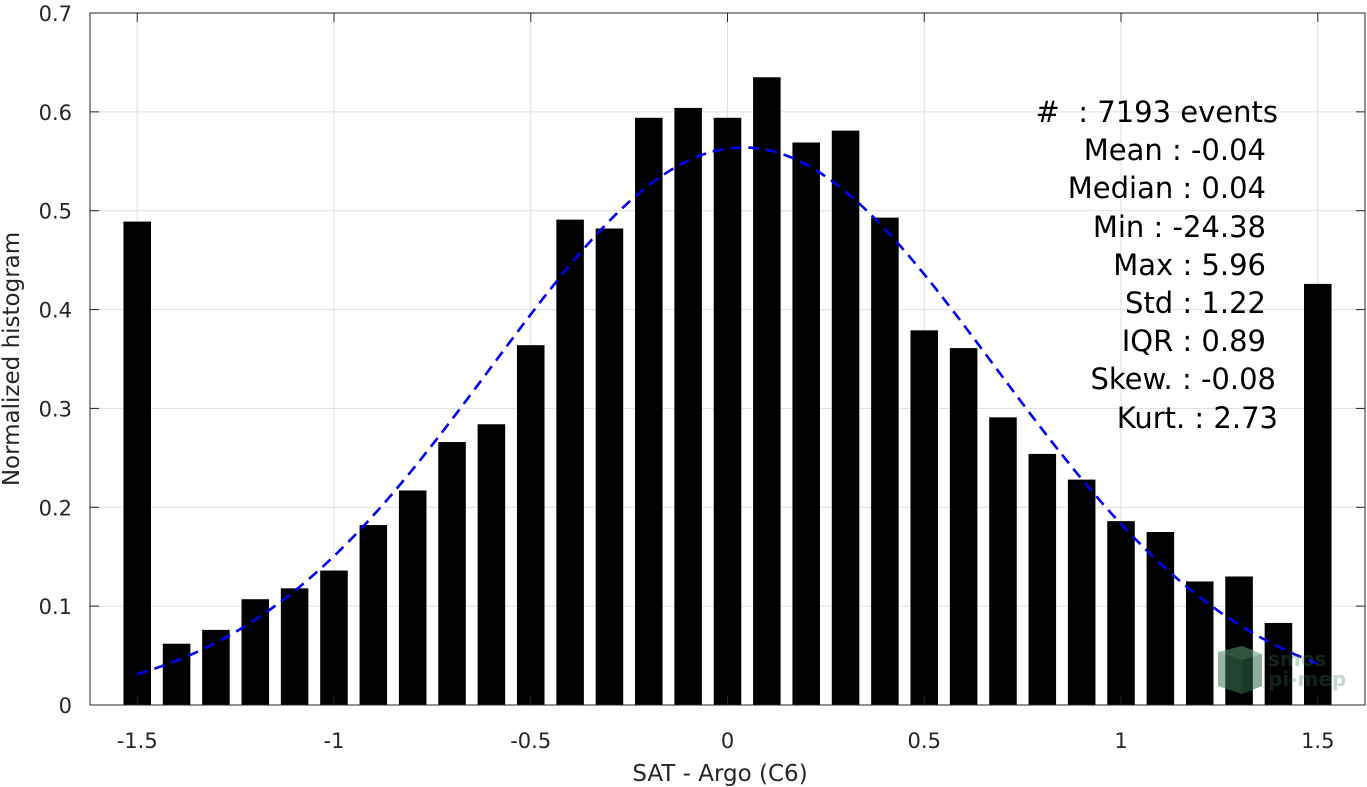 Image resolution: width=1367 pixels, height=787 pixels. Describe the element at coordinates (1179, 227) in the screenshot. I see `stats-line-min: Min : -24.38` at that location.